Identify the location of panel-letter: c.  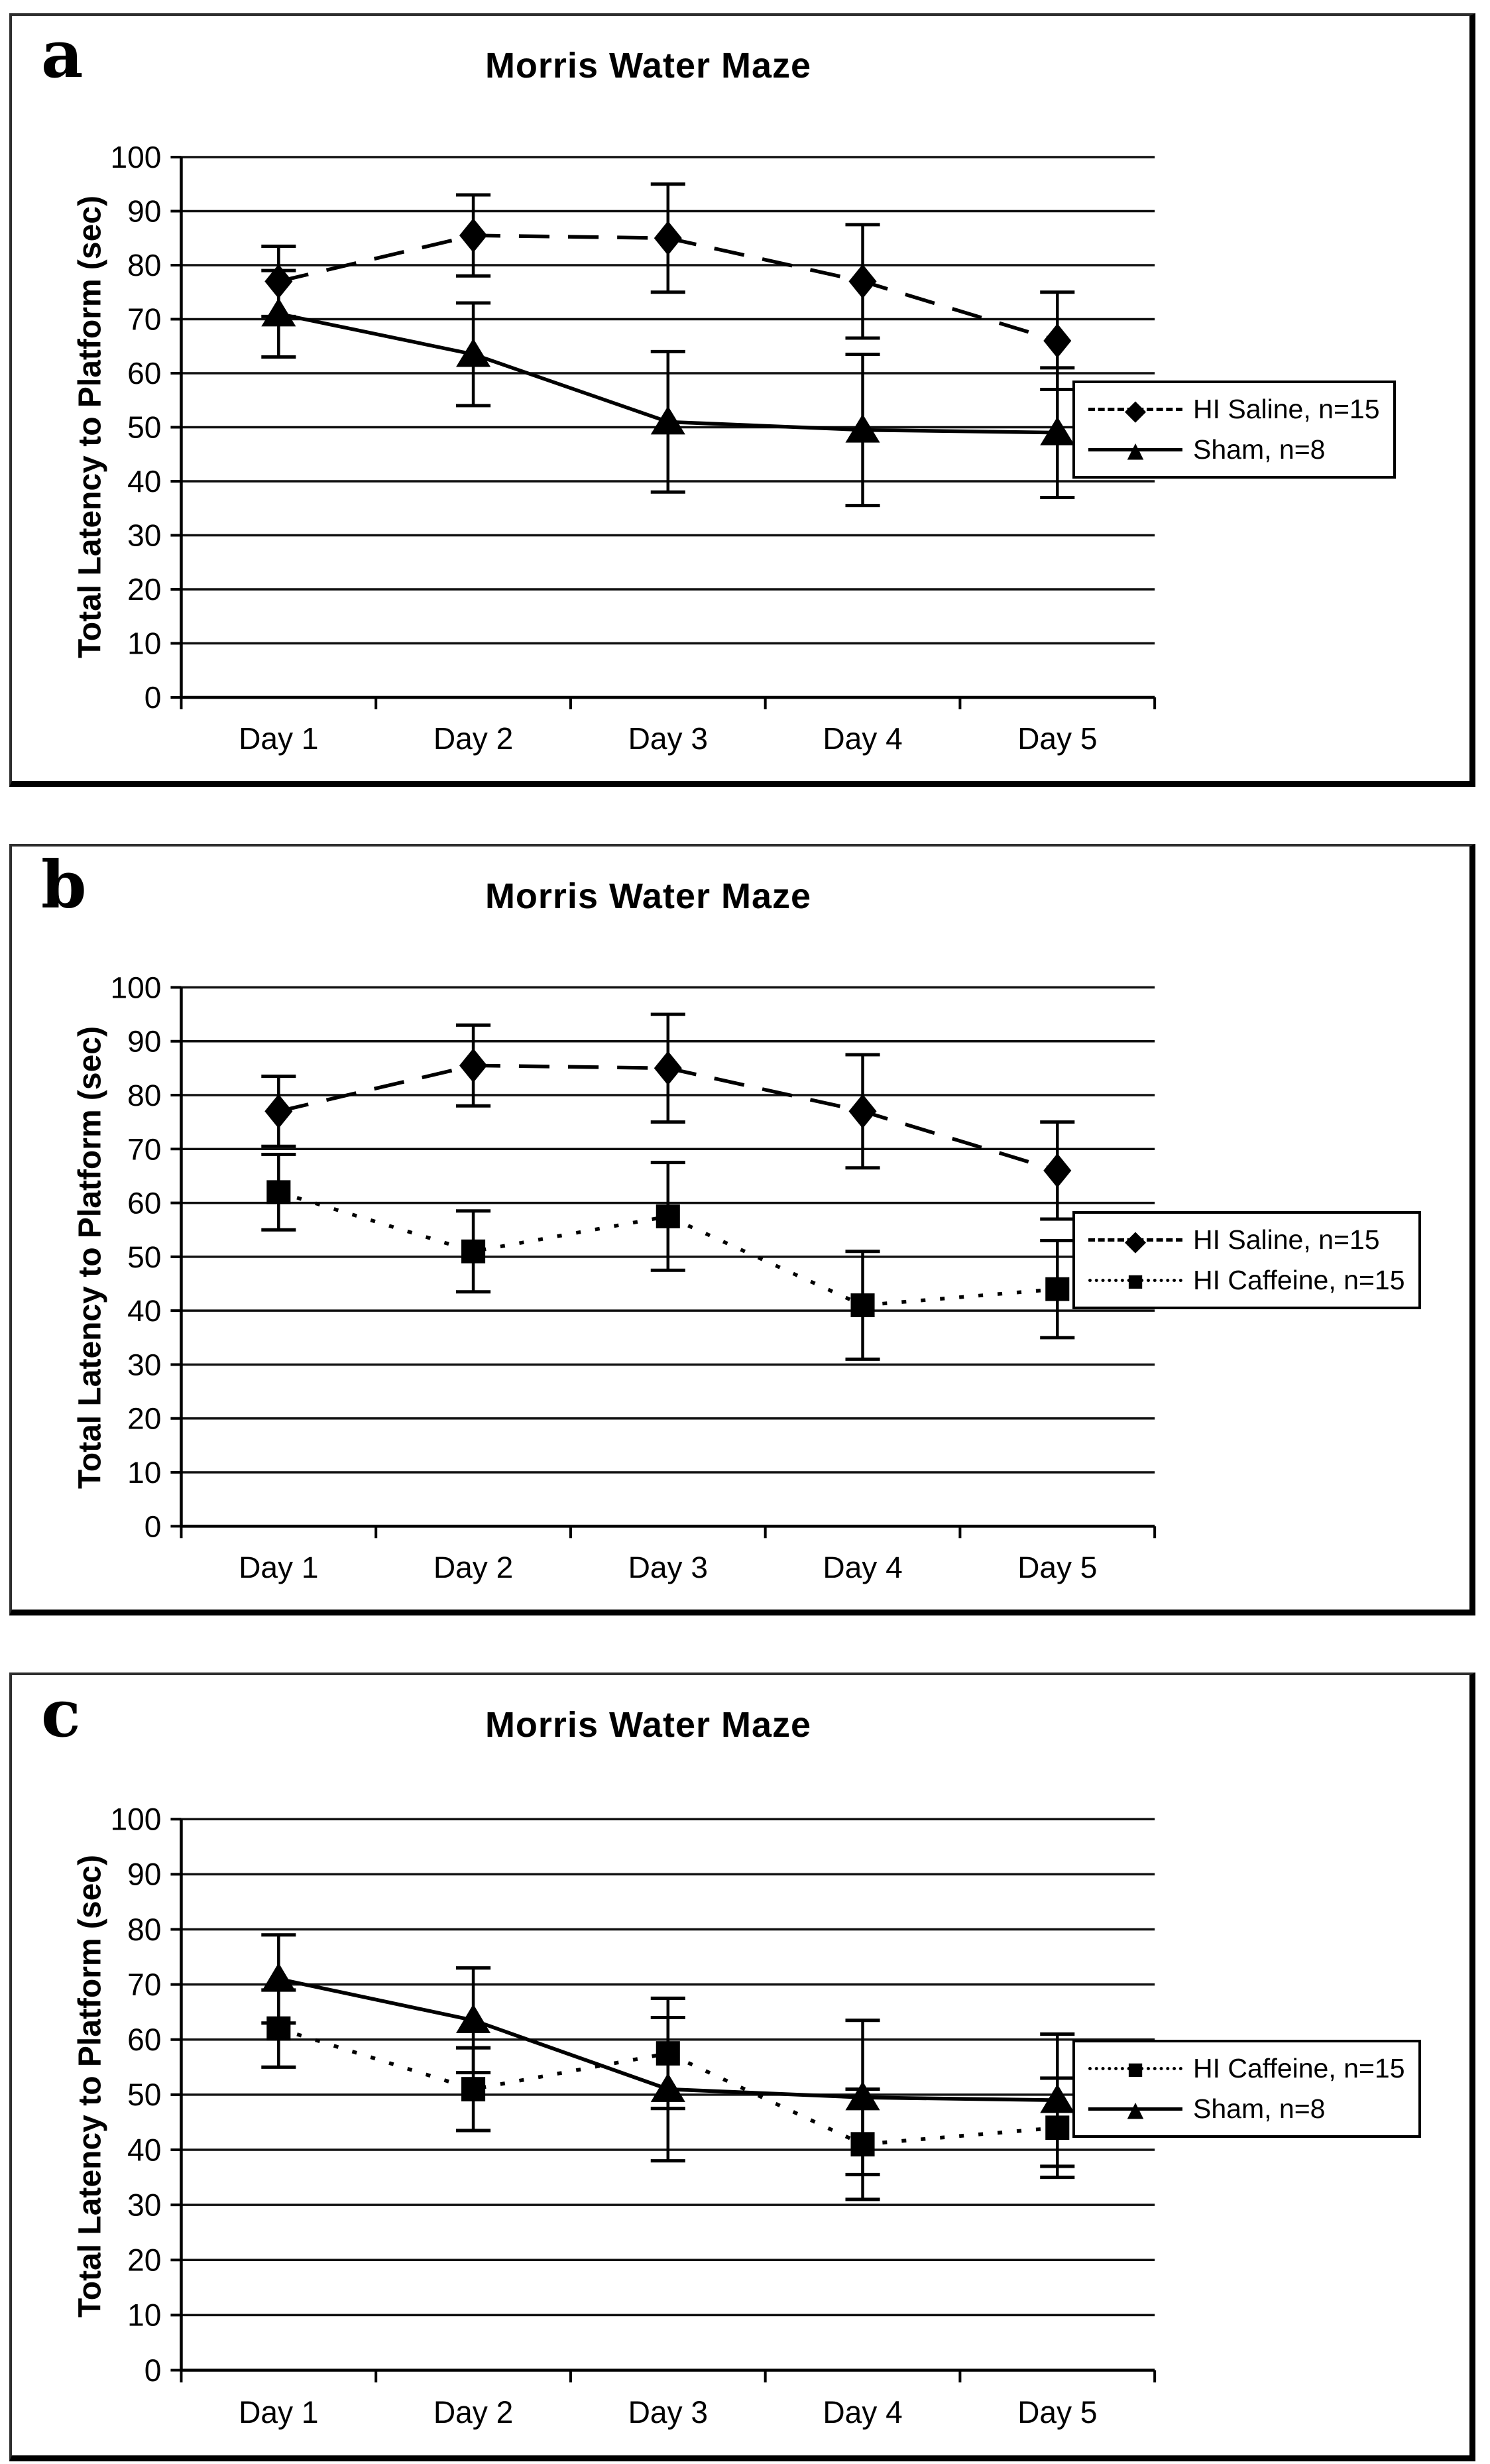
(61, 1714).